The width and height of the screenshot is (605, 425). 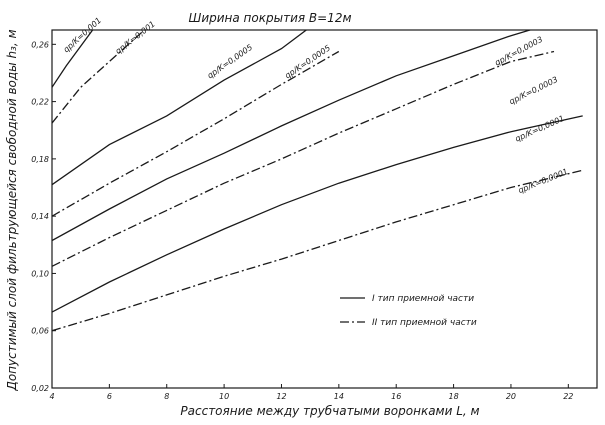 I want to click on curve-label-3: qр/K=0,0005, so click(x=307, y=61).